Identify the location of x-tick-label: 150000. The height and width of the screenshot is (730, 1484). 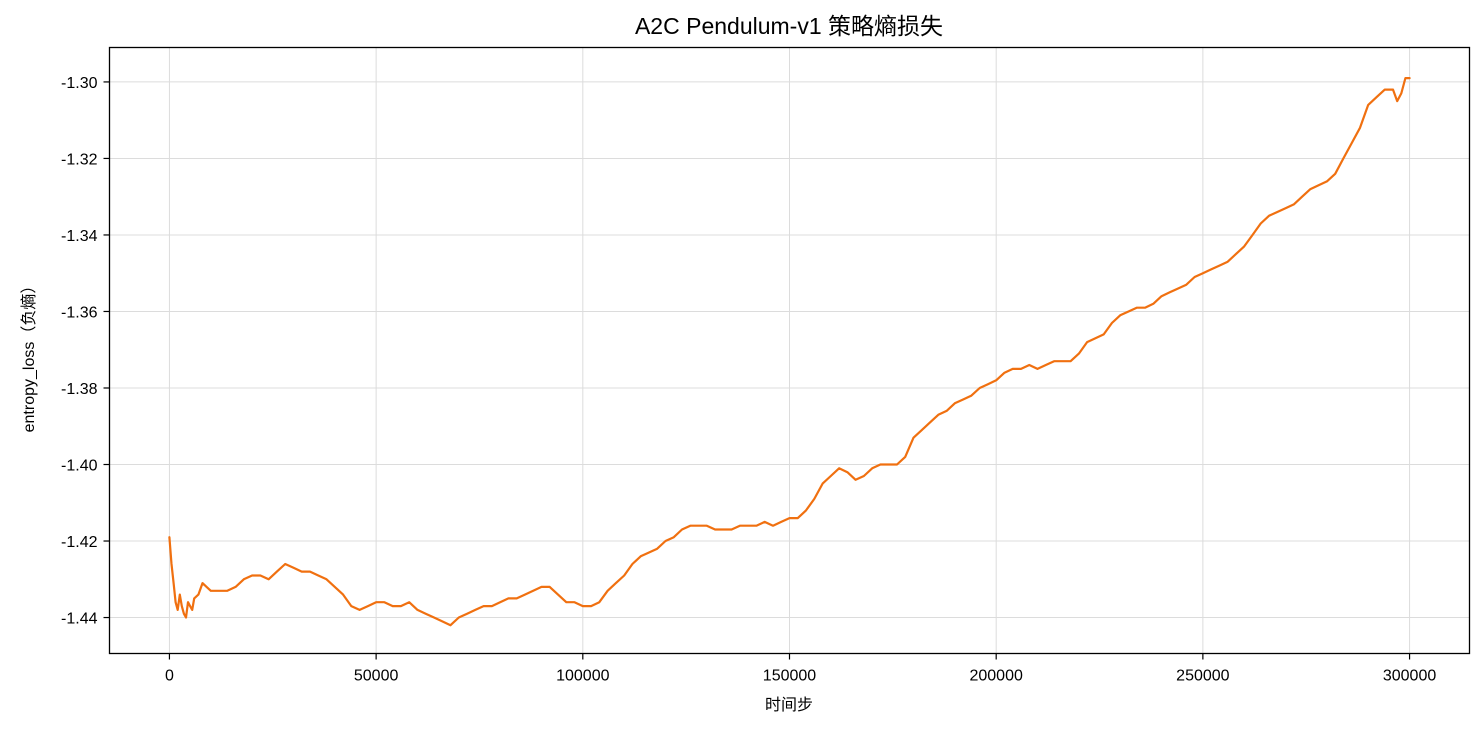
(789, 676).